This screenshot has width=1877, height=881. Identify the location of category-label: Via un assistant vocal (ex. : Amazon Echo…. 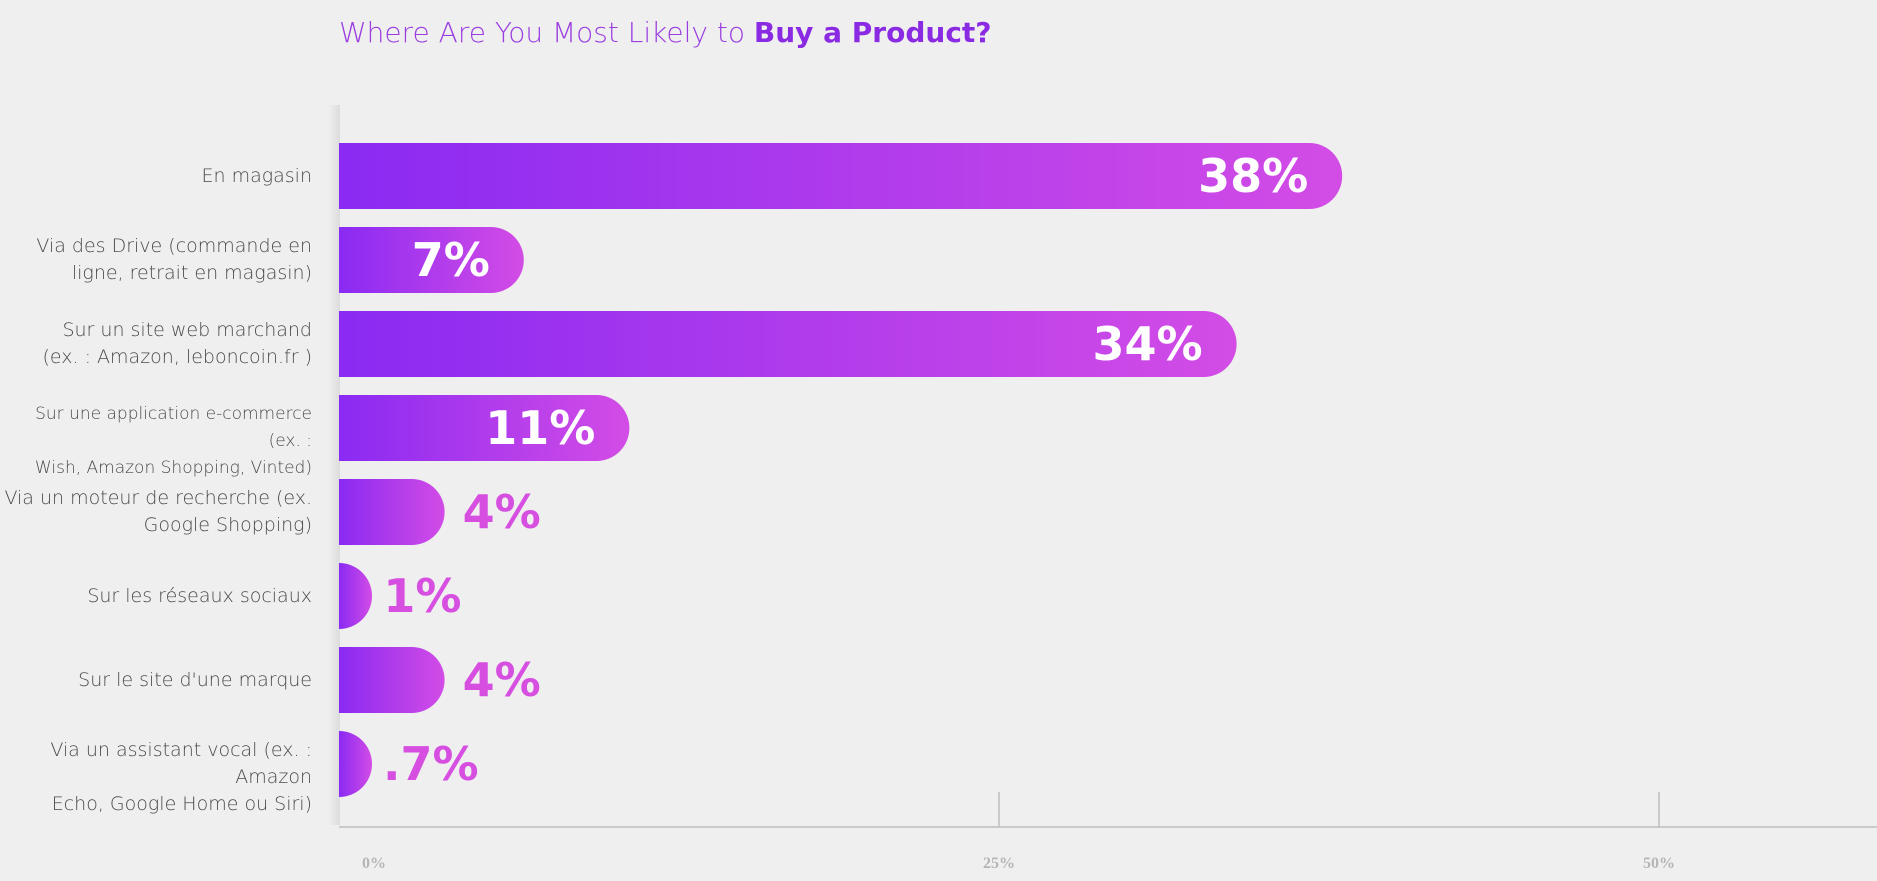
(156, 777).